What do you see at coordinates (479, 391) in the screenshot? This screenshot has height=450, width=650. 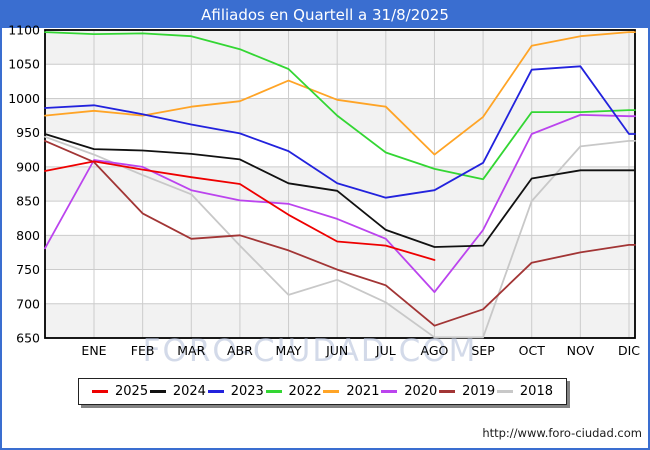 I see `legend-label-2019: 2019` at bounding box center [479, 391].